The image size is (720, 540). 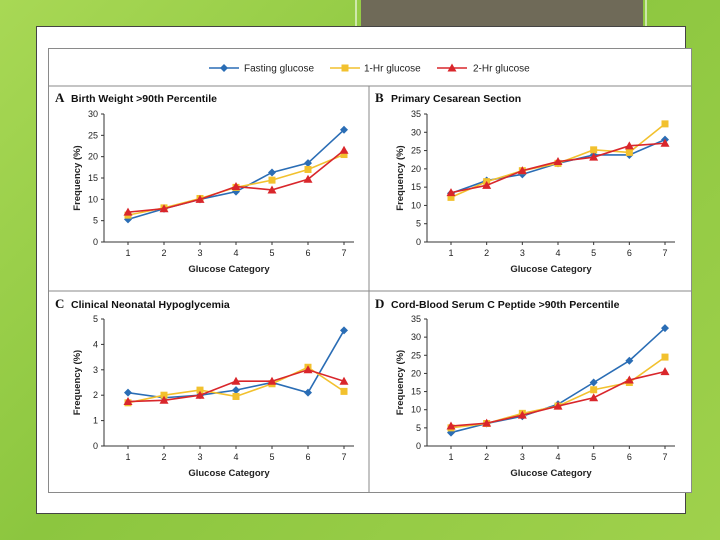 I want to click on y-tick-label: 3, so click(x=95, y=370).